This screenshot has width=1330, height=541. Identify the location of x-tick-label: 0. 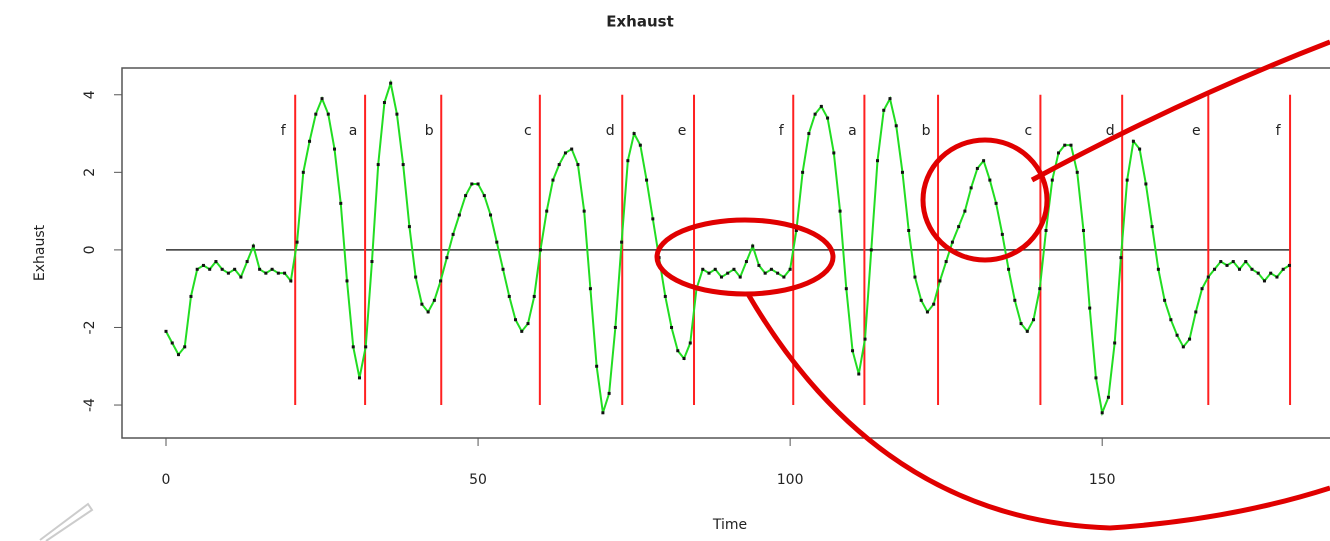
(166, 480).